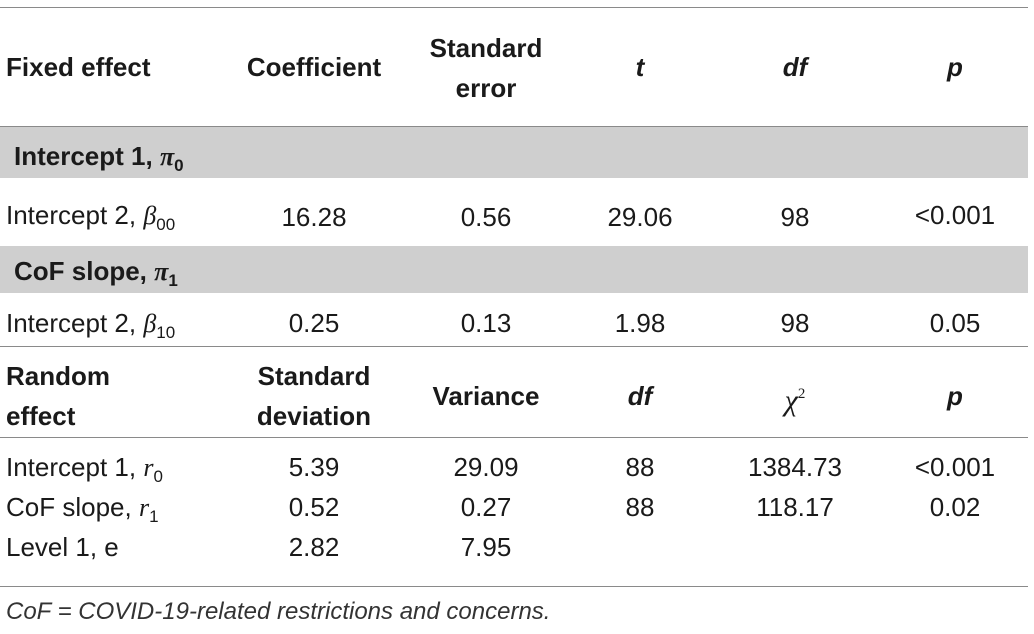  What do you see at coordinates (486, 467) in the screenshot?
I see `cell-variance: 29.09` at bounding box center [486, 467].